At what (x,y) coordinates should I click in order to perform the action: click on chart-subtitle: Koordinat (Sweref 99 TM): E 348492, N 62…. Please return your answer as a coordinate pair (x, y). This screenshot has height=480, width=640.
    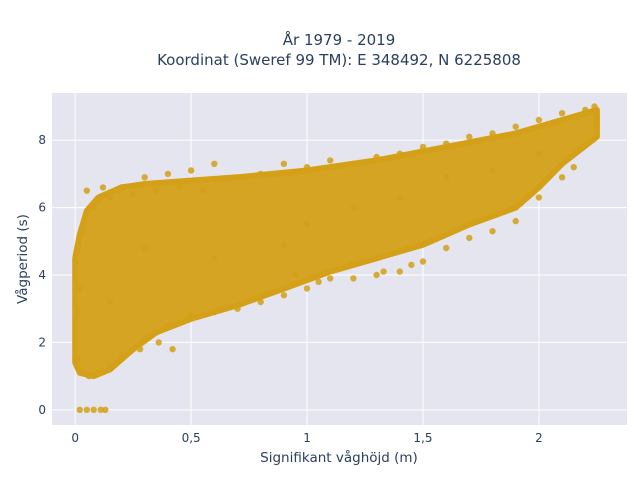
    Looking at the image, I should click on (339, 60).